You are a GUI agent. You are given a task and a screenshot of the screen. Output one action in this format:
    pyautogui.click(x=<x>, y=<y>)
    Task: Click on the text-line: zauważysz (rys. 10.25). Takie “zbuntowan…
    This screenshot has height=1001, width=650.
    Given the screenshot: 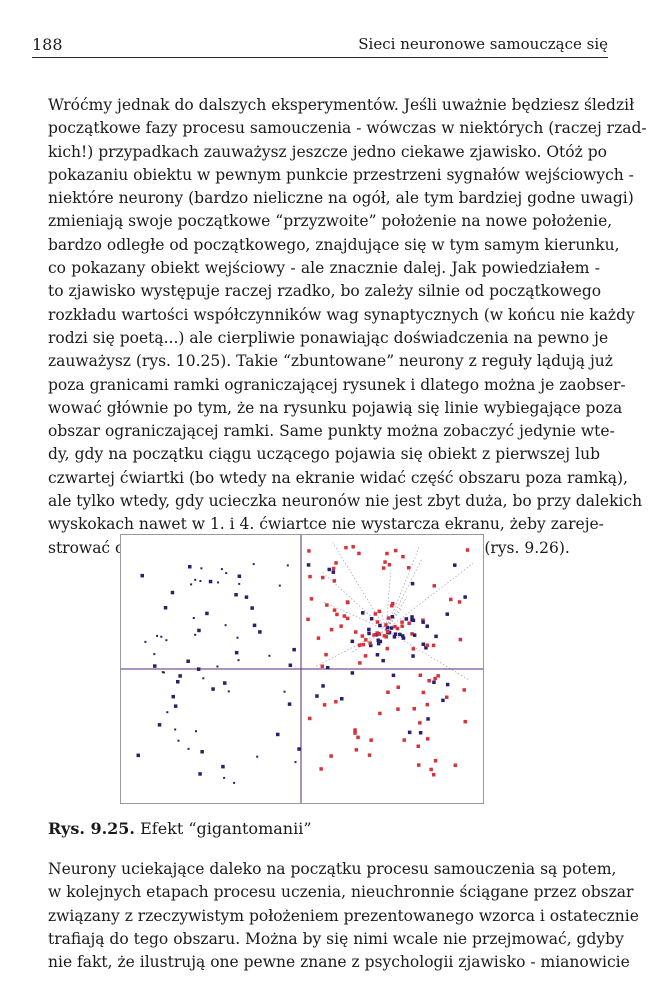 What is the action you would take?
    pyautogui.click(x=330, y=361)
    